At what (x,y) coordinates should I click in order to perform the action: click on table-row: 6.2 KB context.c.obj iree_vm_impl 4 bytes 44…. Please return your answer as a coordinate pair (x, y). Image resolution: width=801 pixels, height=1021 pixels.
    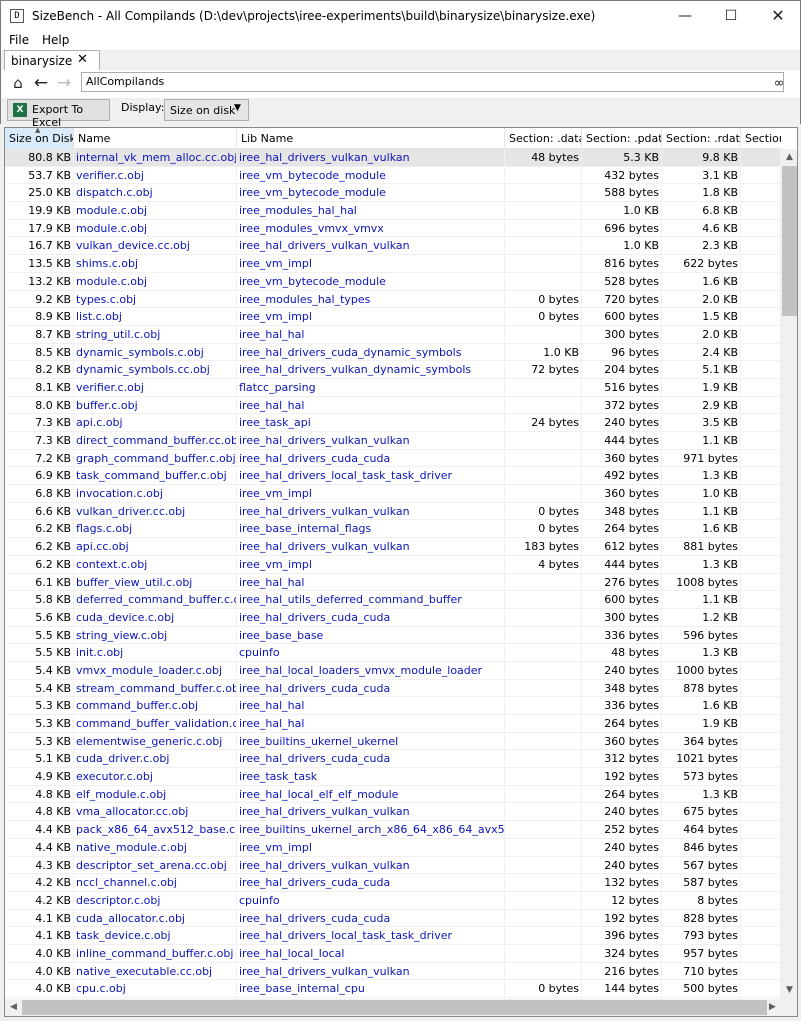
    Looking at the image, I should click on (393, 564).